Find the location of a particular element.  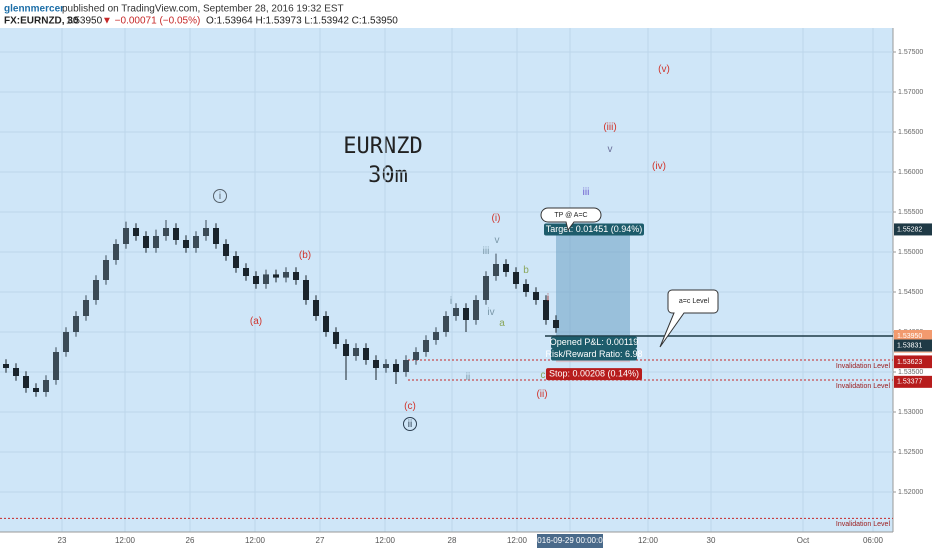

y-tick-label: 1.56500 is located at coordinates (910, 132).